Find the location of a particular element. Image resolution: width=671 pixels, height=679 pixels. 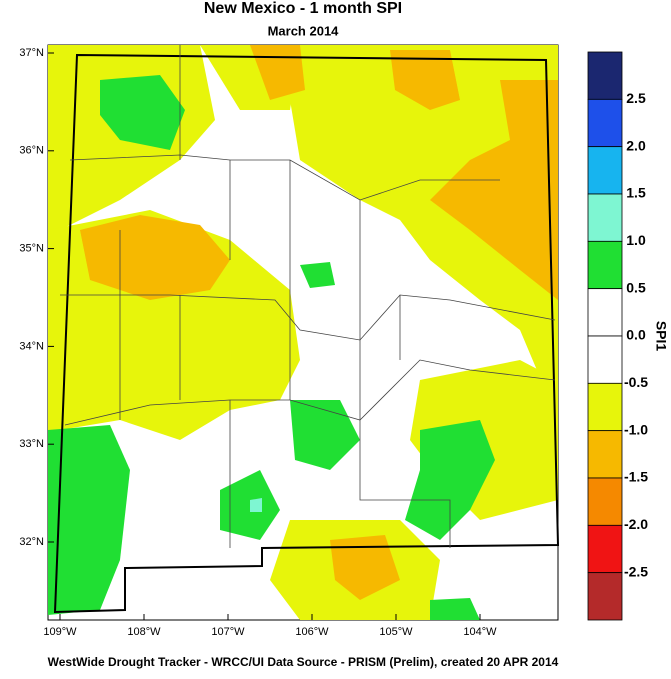

lat-label: 37°N is located at coordinates (31, 53).